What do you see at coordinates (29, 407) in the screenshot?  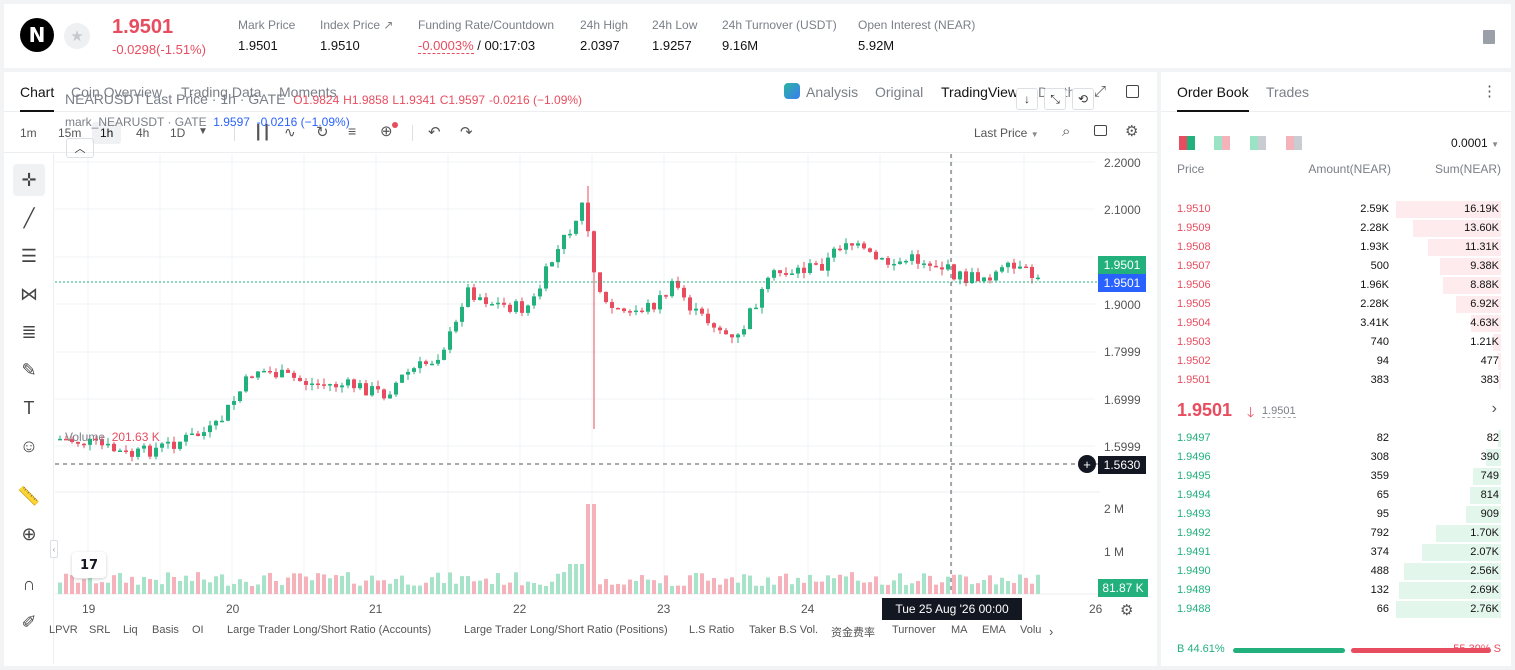 I see `text-tool-icon: T` at bounding box center [29, 407].